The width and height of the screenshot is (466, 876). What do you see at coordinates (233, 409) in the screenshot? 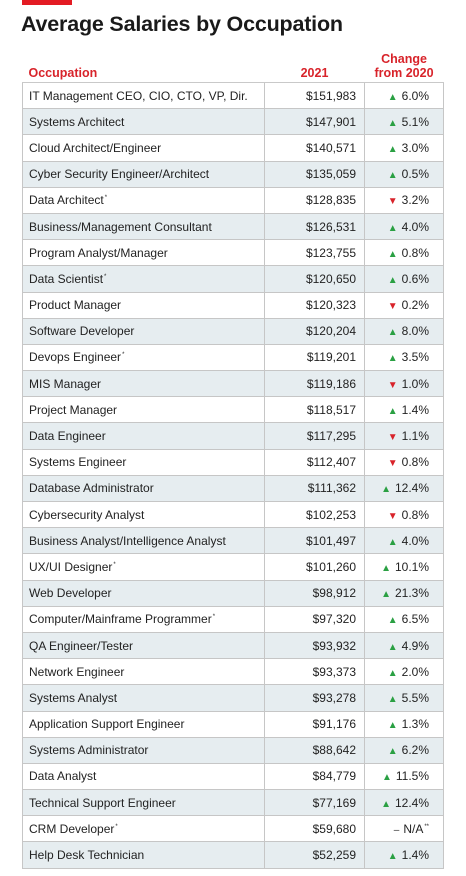
I see `table-row: Project Manager $118,517 ▲ 1.4%` at bounding box center [233, 409].